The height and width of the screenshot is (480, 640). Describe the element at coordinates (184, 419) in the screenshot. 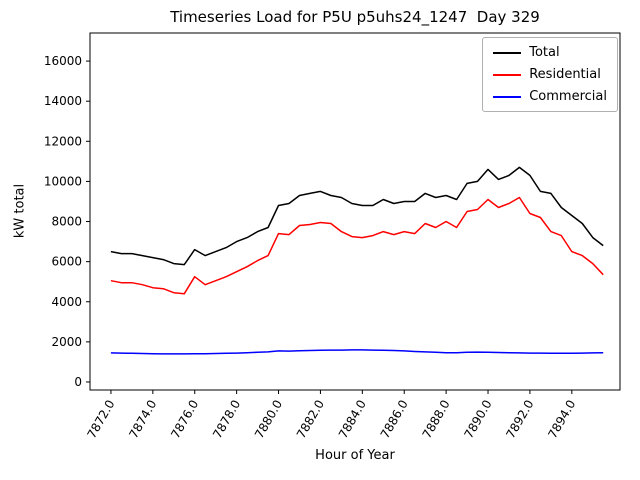

I see `x-tick-label: 7876.0` at that location.